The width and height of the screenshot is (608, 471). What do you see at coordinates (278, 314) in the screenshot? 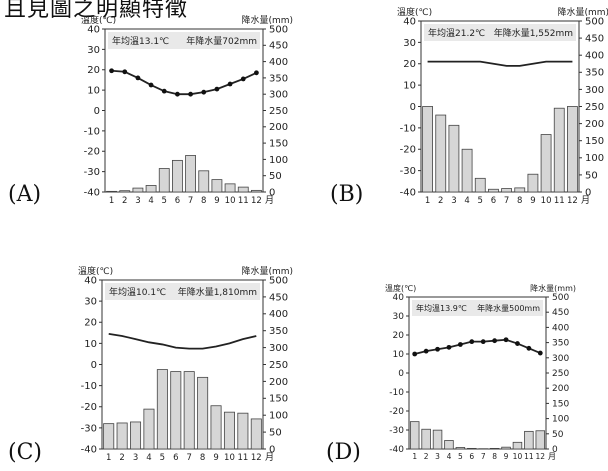
I see `precip-tick-label: 400` at bounding box center [278, 314].